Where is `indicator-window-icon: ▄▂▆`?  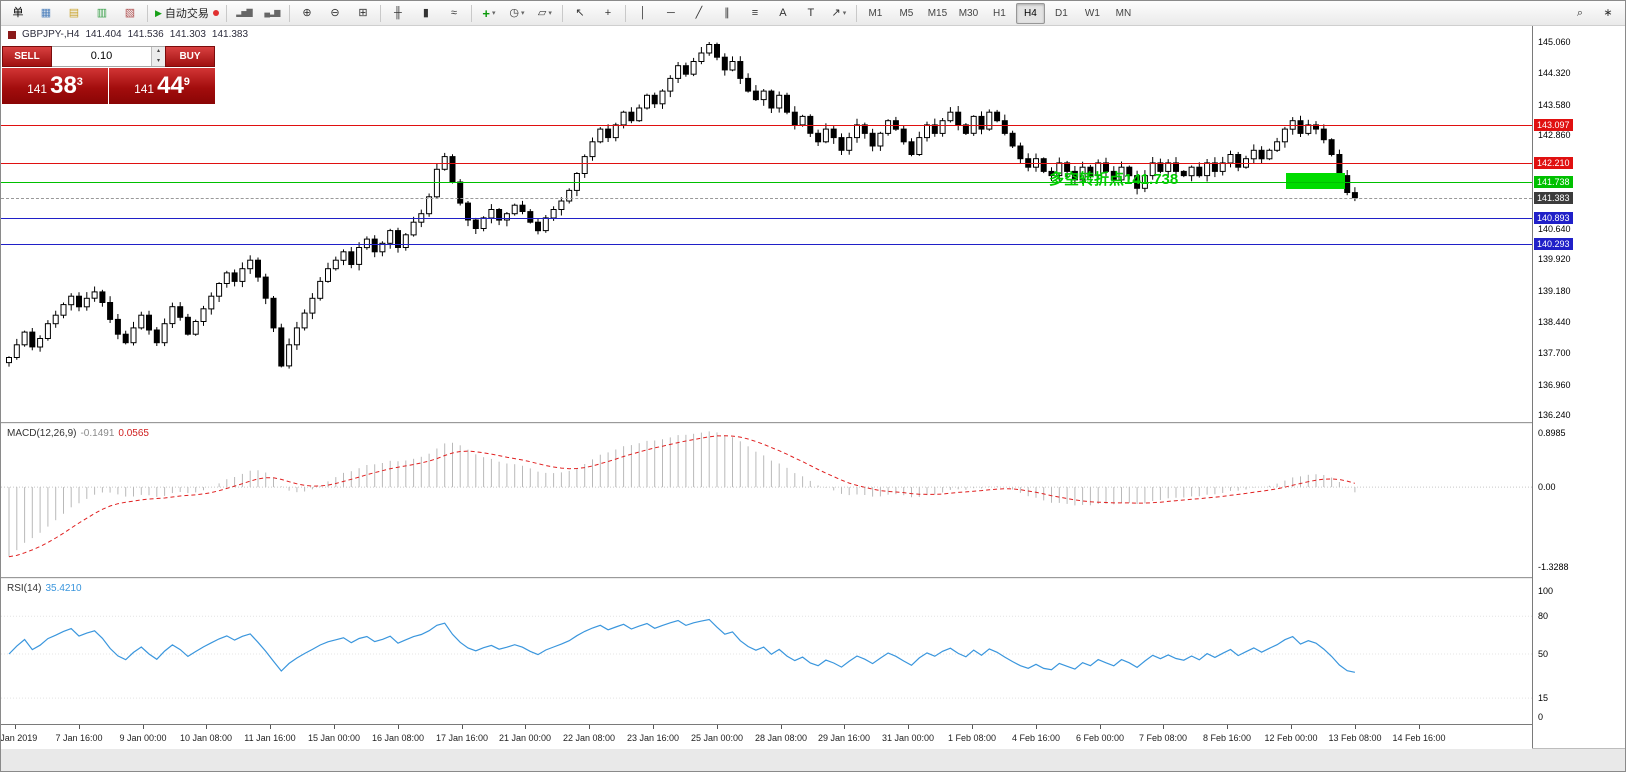
indicator-window-icon: ▄▂▆ is located at coordinates (272, 13).